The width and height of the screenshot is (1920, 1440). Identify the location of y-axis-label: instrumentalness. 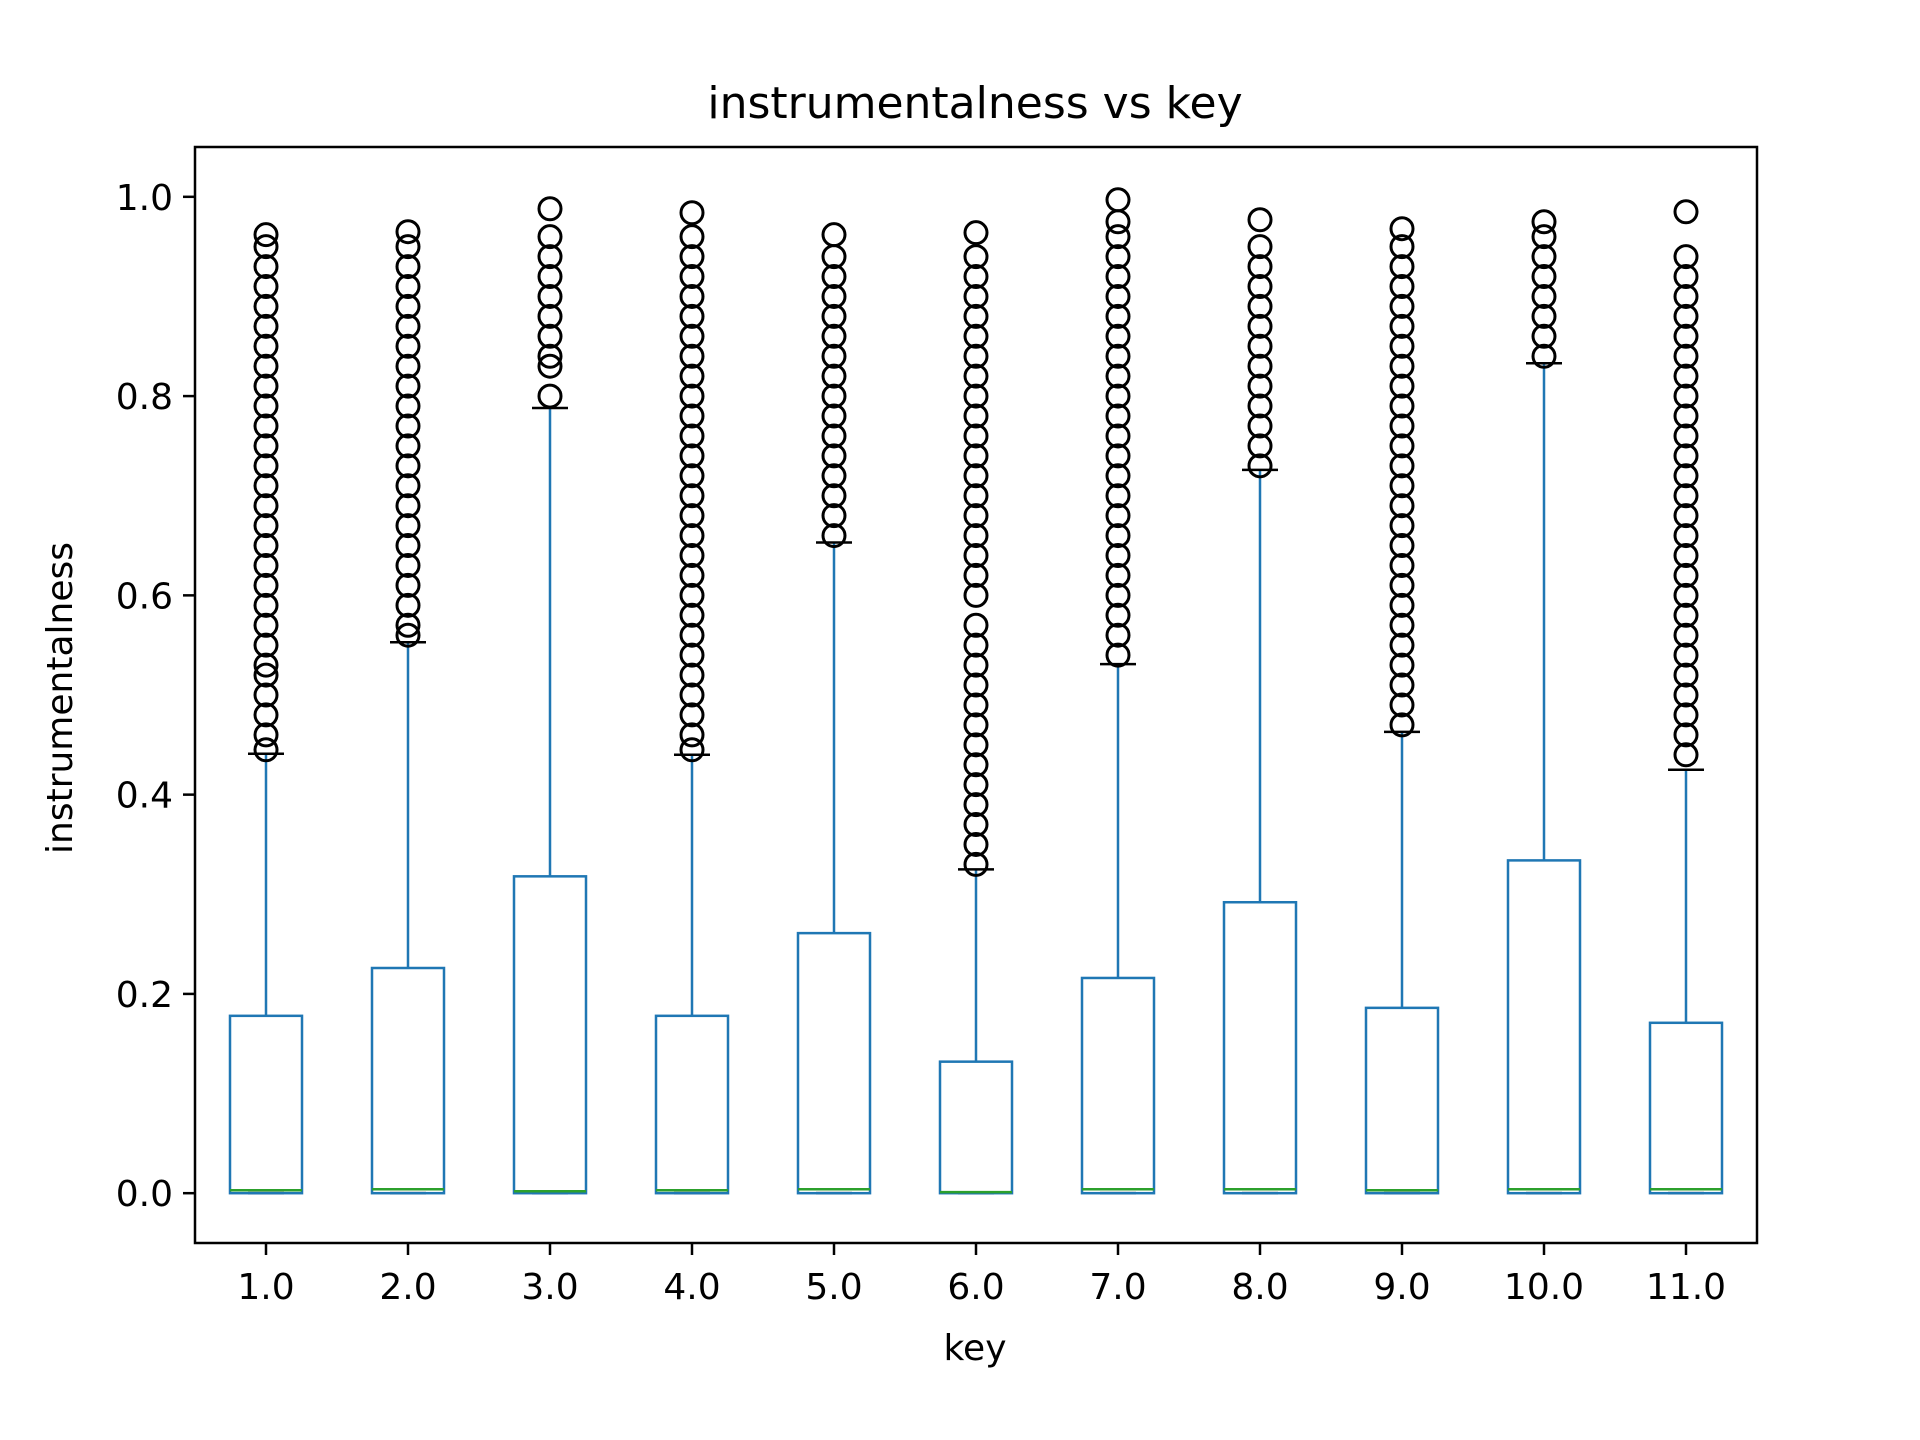
(60, 698).